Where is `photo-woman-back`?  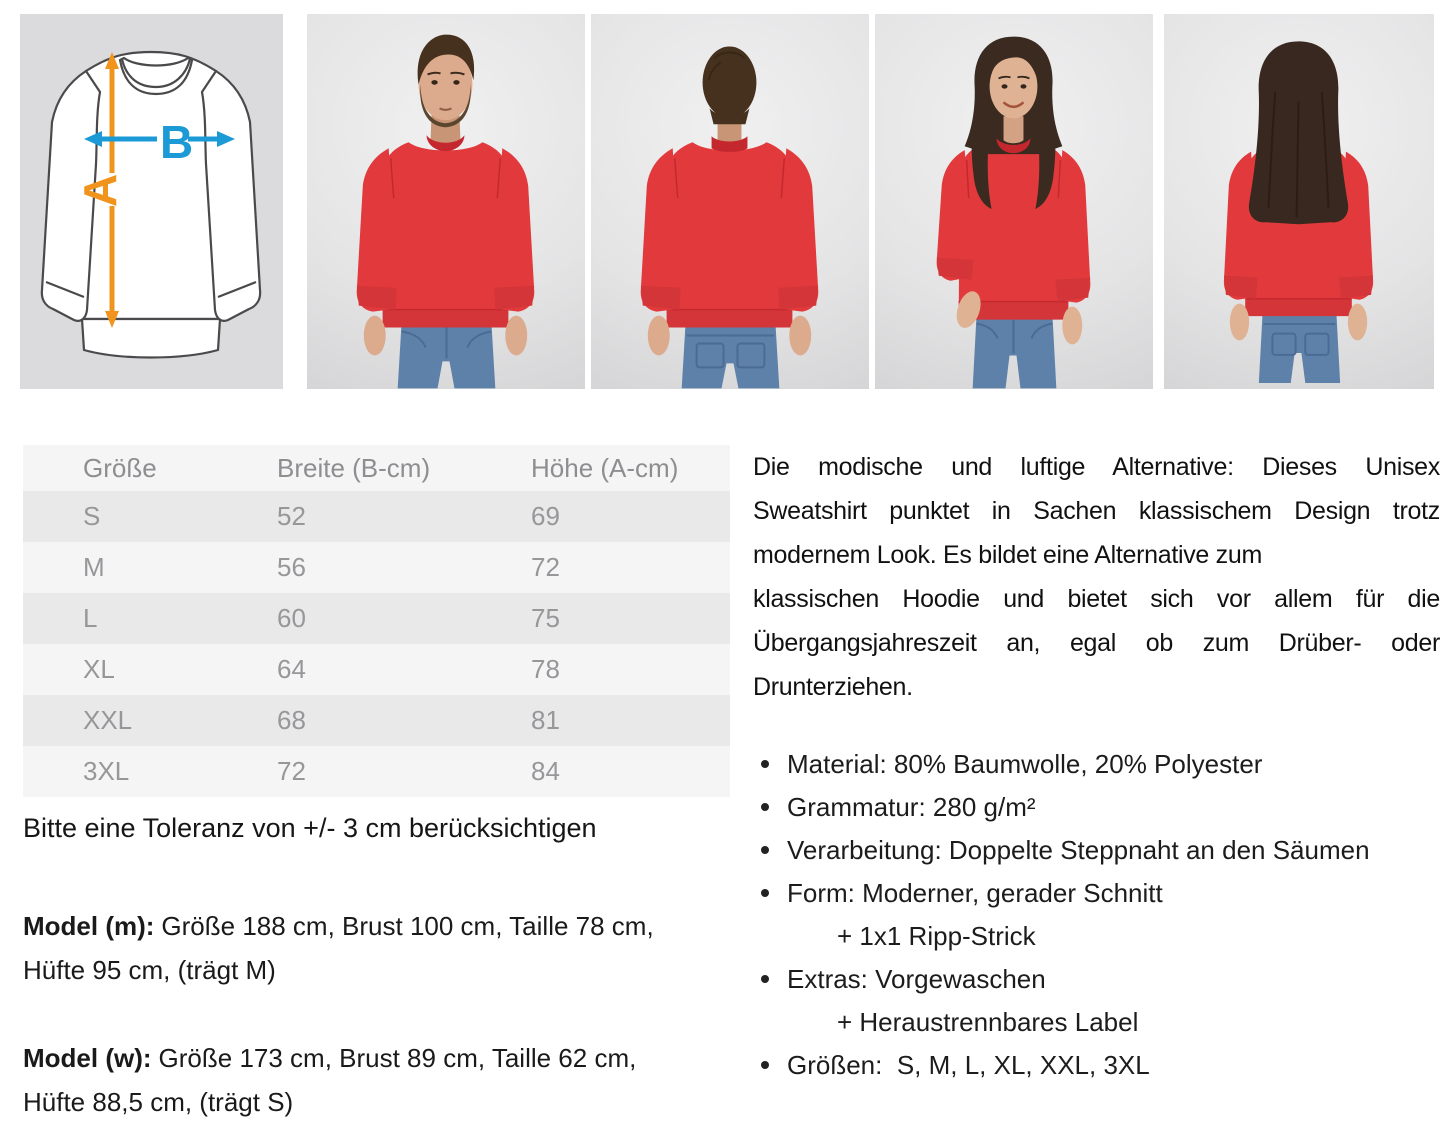
photo-woman-back is located at coordinates (1299, 201).